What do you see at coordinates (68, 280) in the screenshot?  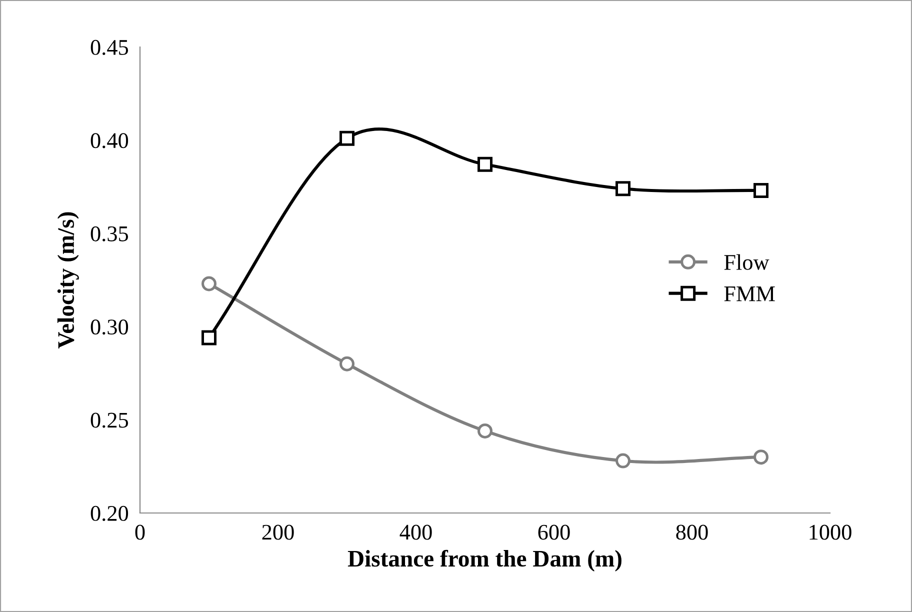 I see `y-axis-title: Velocity (m/s)` at bounding box center [68, 280].